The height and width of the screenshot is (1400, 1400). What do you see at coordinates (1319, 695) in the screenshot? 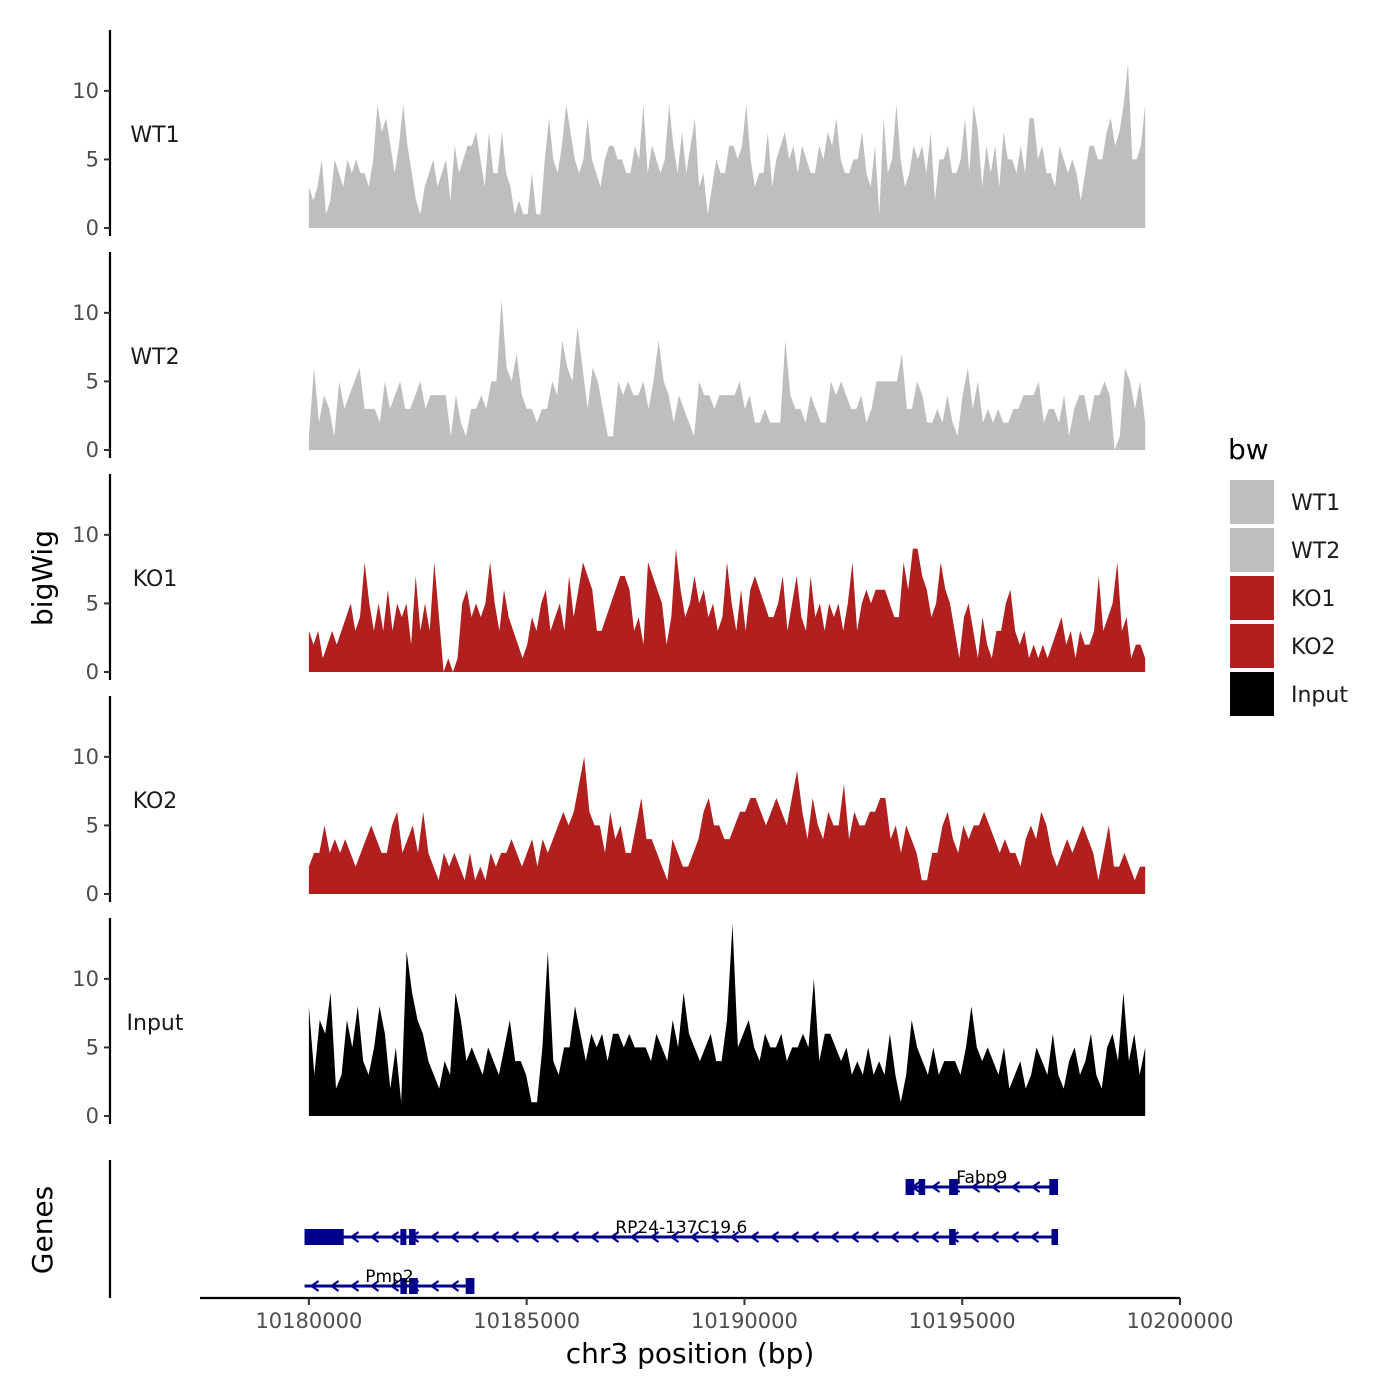
I see `legend-label: Input` at bounding box center [1319, 695].